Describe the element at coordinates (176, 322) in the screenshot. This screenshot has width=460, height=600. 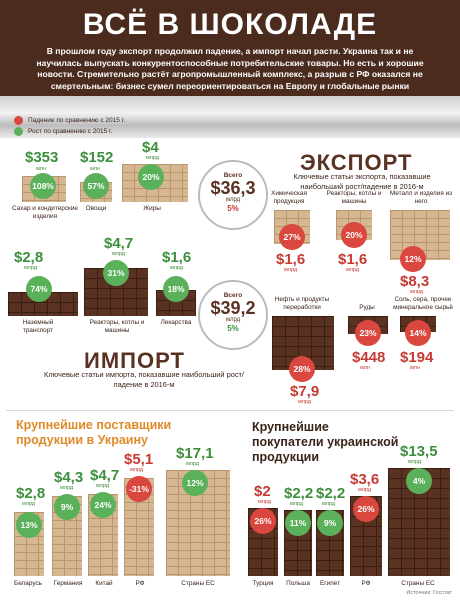
I see `import-item-label: Лекарства` at that location.